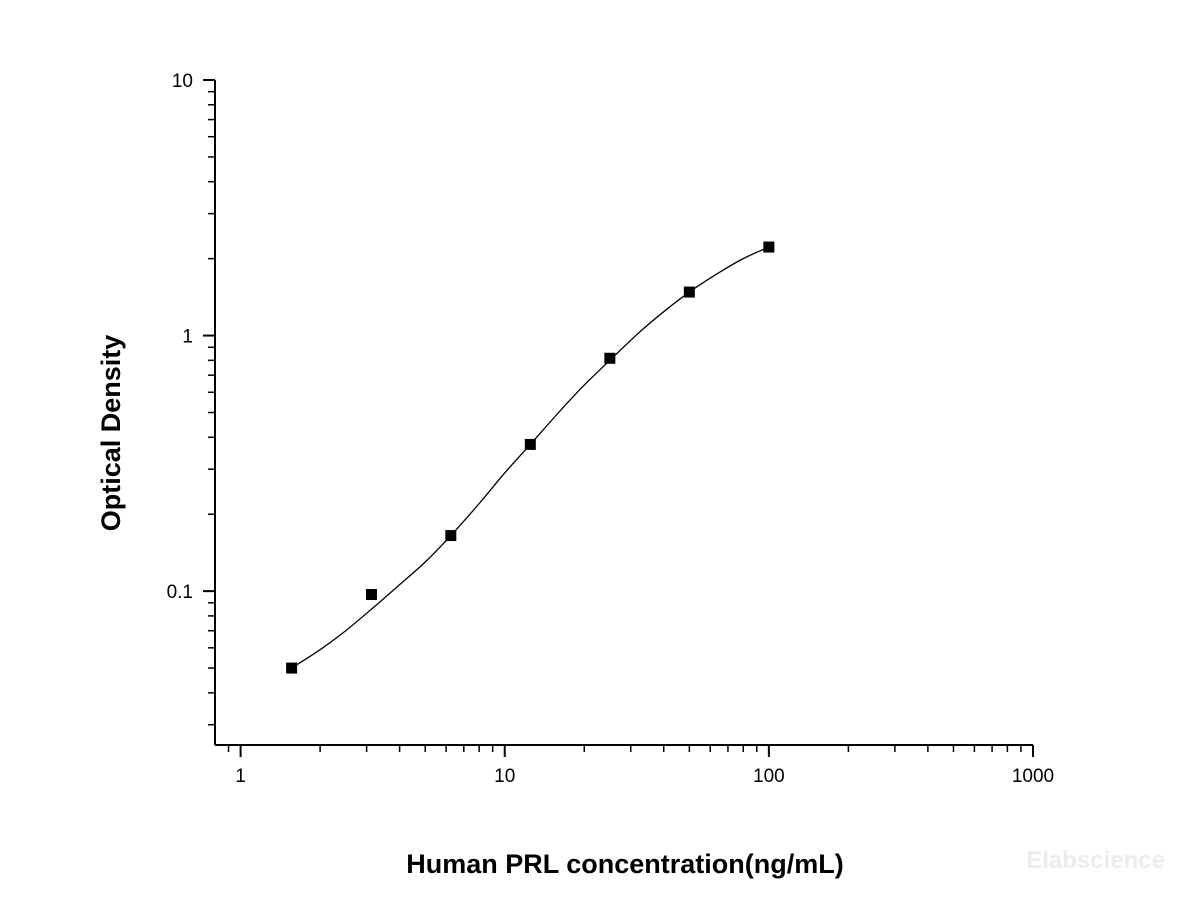  What do you see at coordinates (111, 433) in the screenshot?
I see `y-axis-title: Optical Density` at bounding box center [111, 433].